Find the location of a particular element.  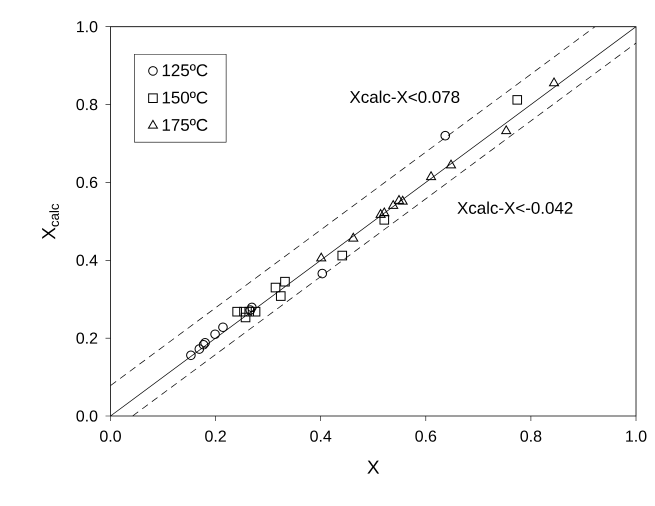

x-tick-label: 0.6 is located at coordinates (425, 436).